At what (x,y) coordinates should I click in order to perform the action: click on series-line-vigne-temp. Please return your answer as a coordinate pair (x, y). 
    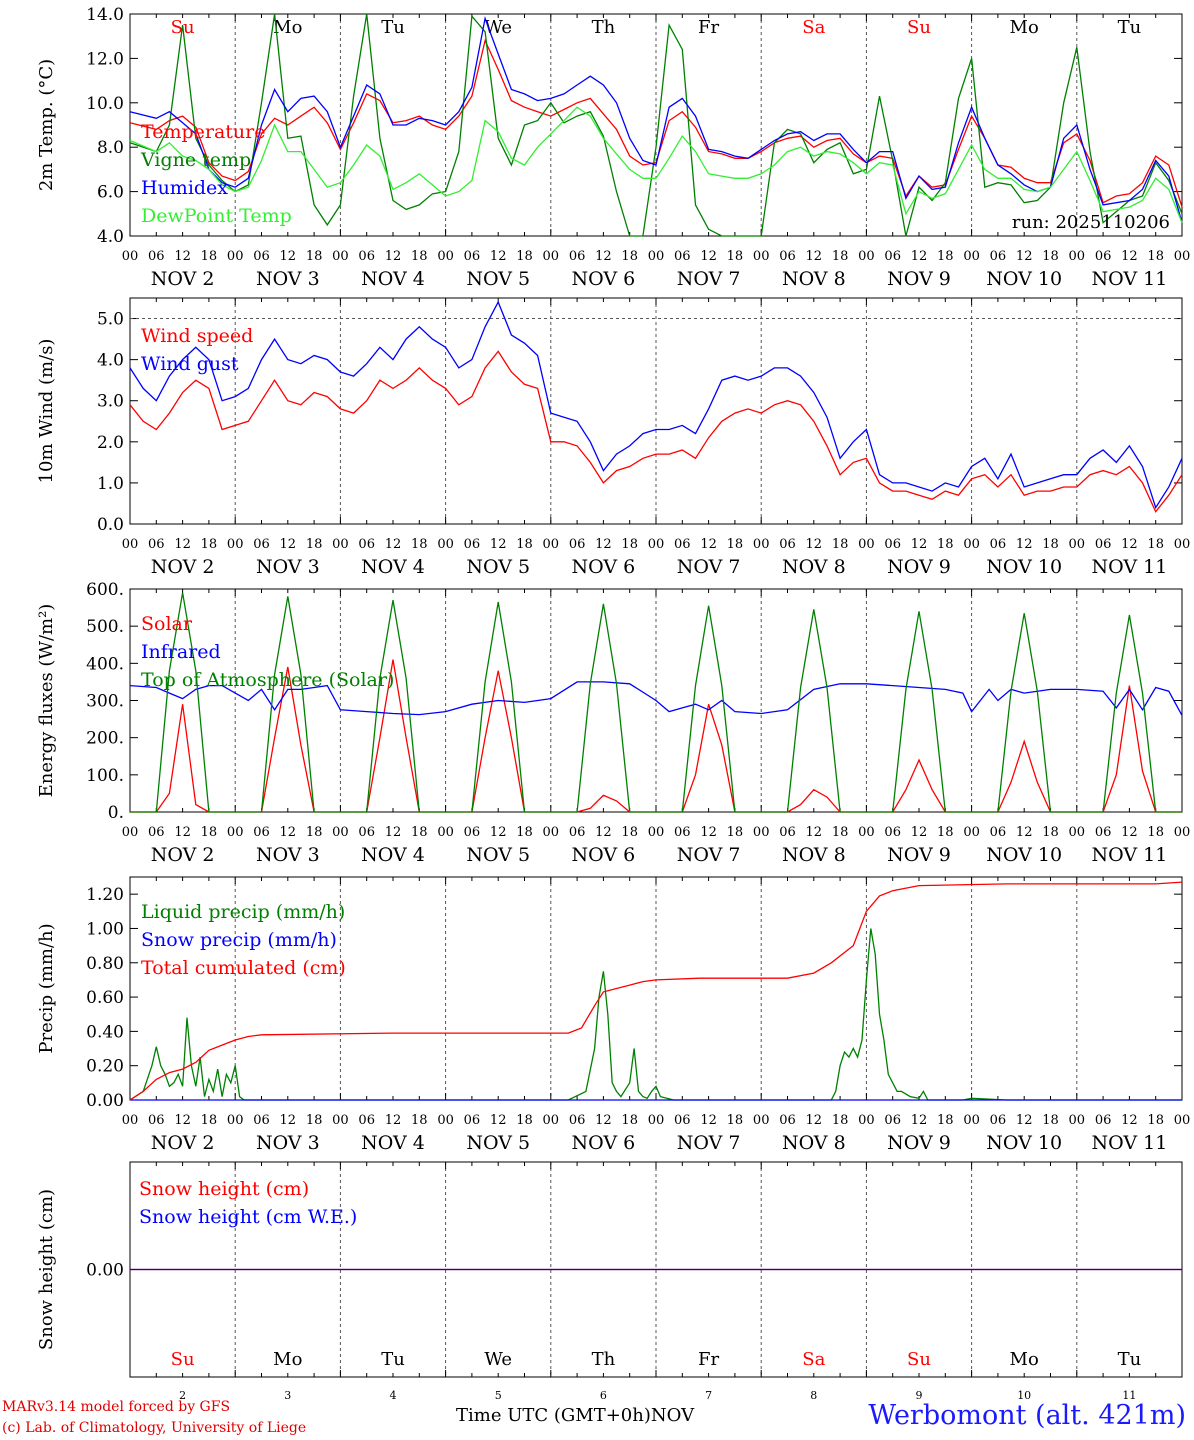
    Looking at the image, I should click on (656, 125).